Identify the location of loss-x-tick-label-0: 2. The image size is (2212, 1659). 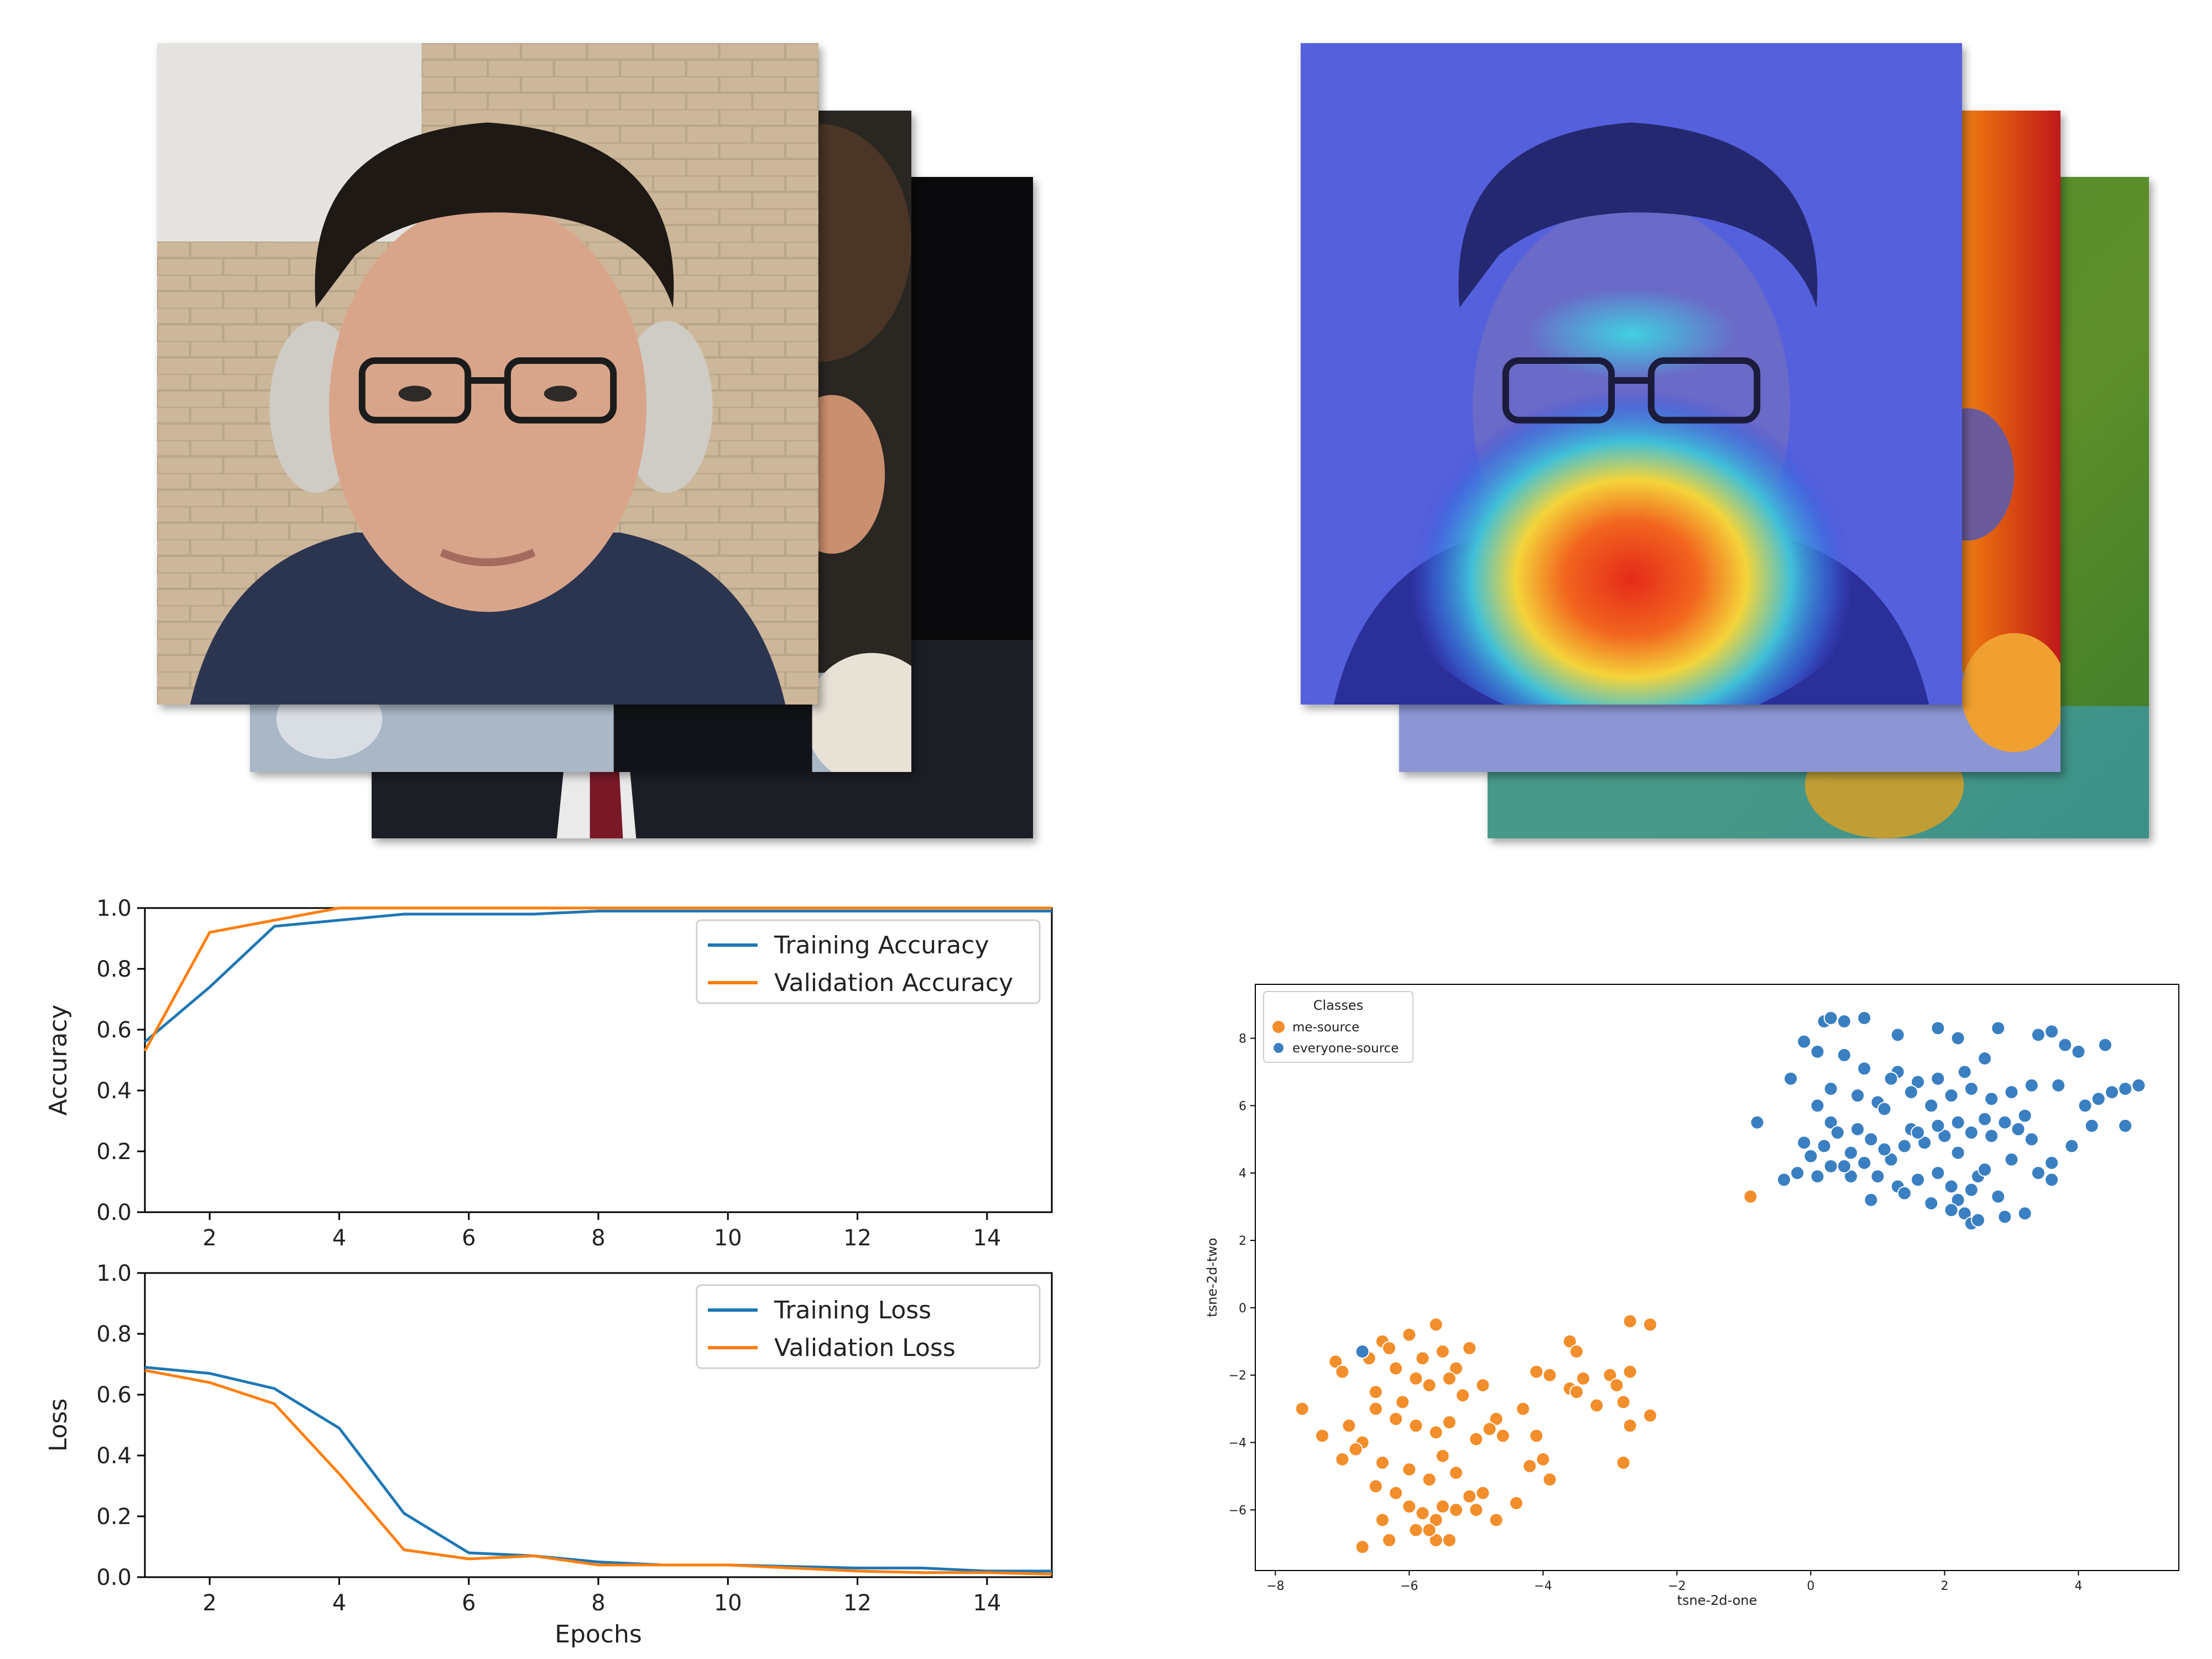
(209, 1603).